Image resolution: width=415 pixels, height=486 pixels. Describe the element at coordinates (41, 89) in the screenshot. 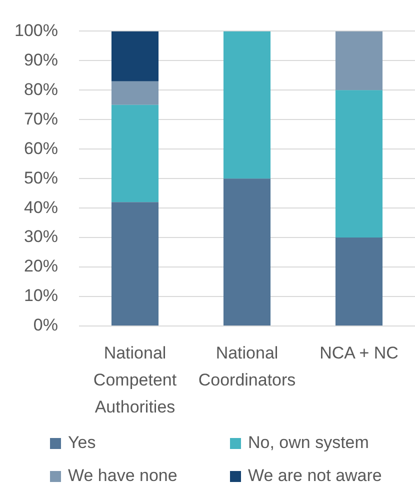

I see `y-tick-label: 80%` at that location.